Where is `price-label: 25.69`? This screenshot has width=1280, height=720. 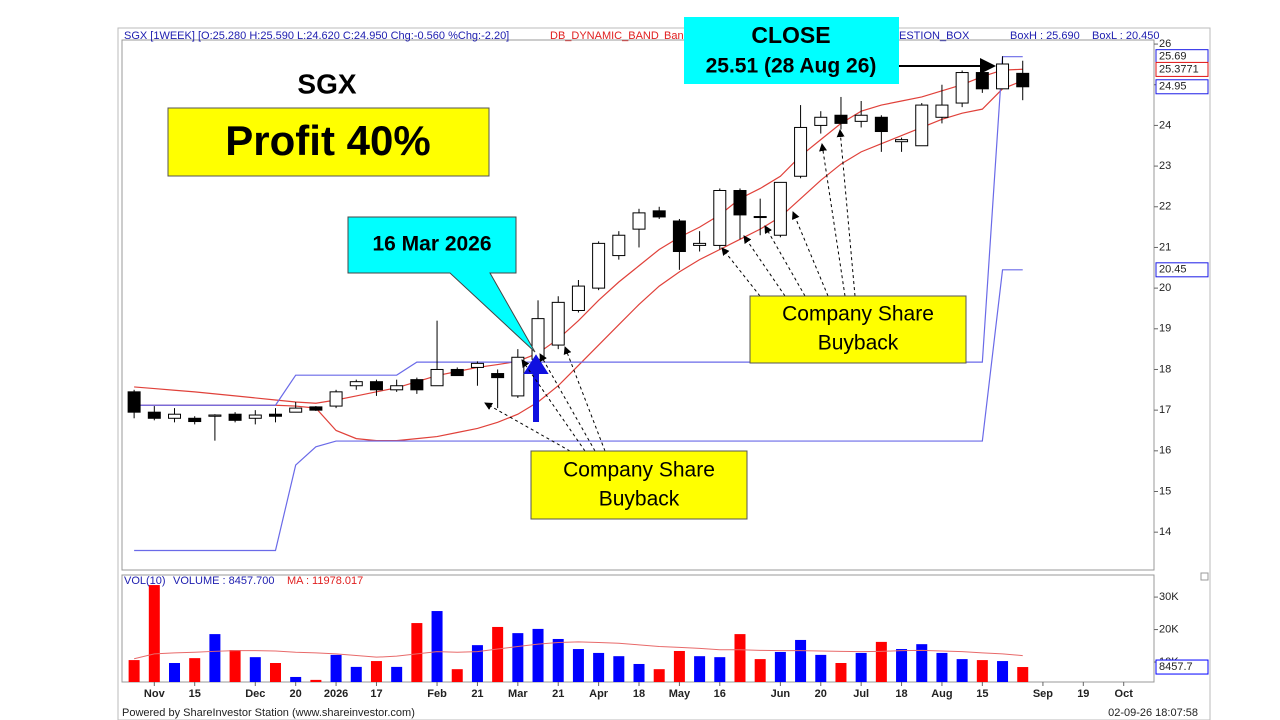 price-label: 25.69 is located at coordinates (1173, 57).